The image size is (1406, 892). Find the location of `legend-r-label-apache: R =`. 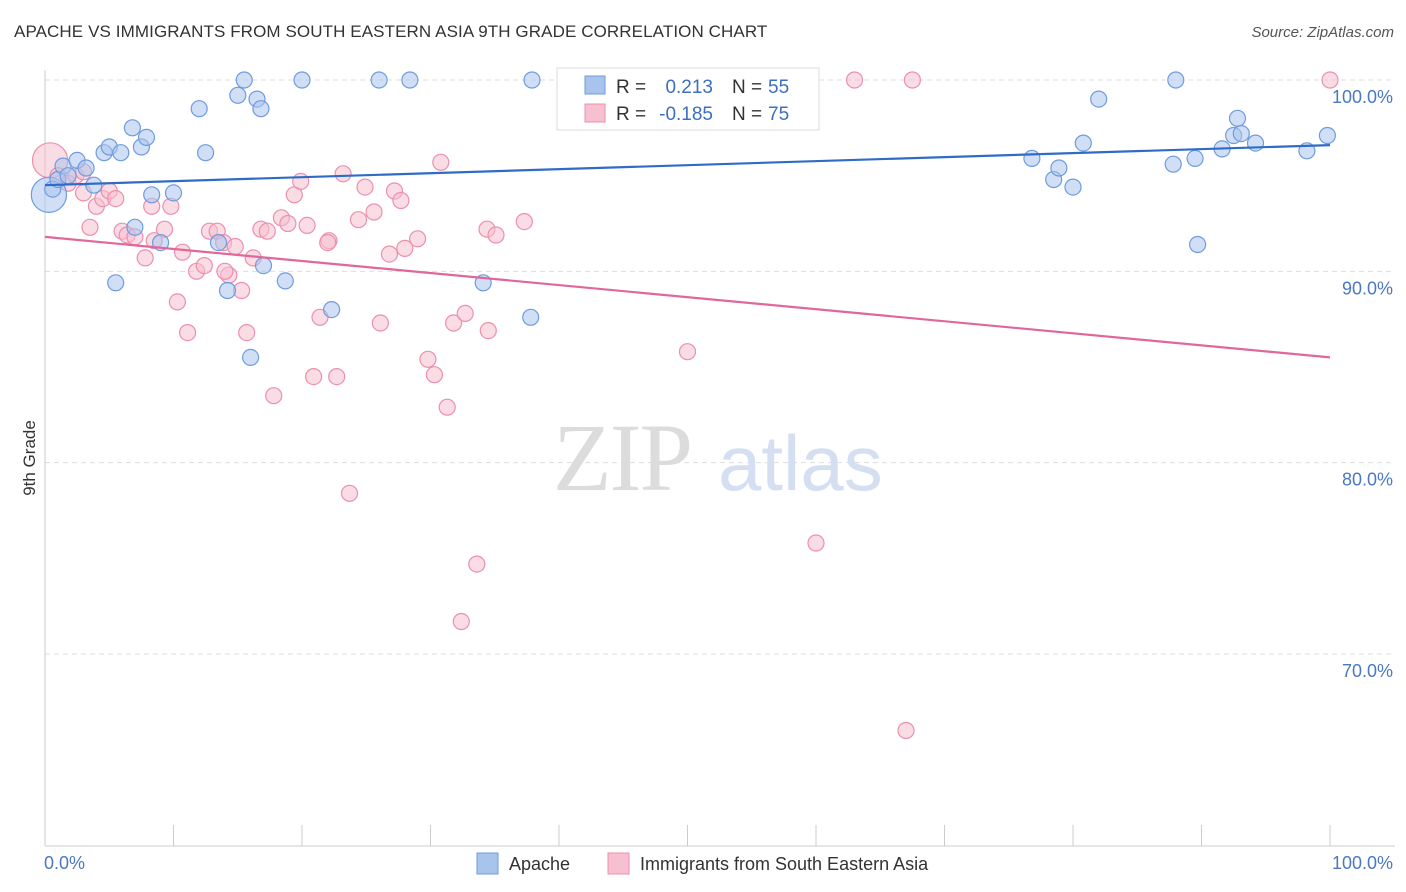

legend-r-label-apache: R = is located at coordinates (631, 87).